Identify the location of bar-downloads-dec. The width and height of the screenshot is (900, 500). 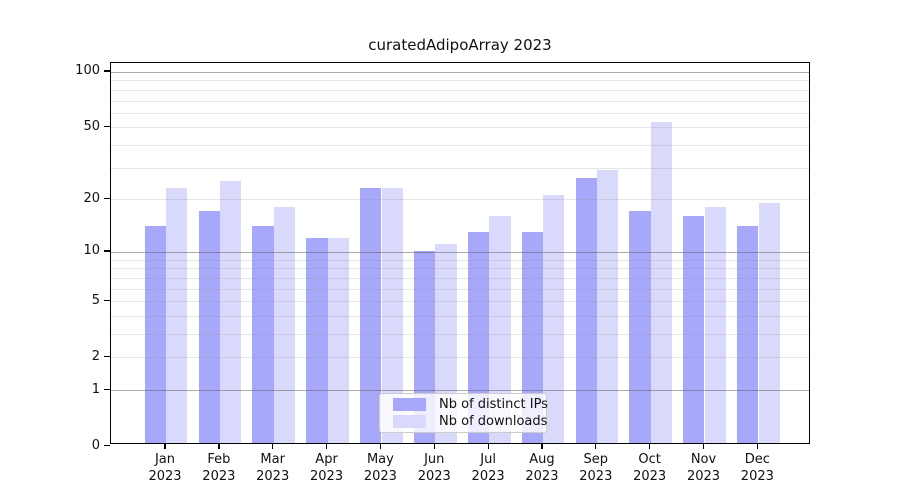
(769, 322).